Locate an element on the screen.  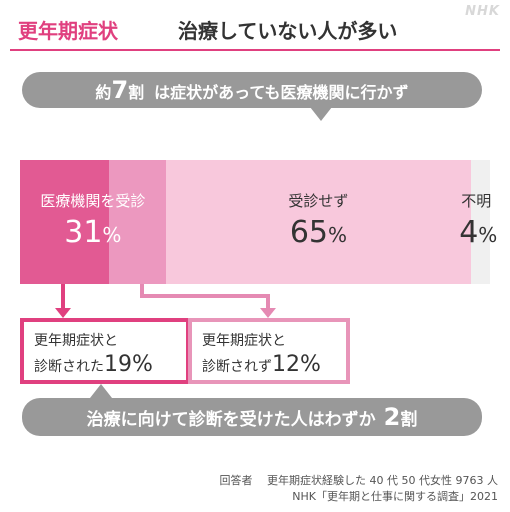
box-undiagnosed-label: 診断されず is located at coordinates (237, 367).